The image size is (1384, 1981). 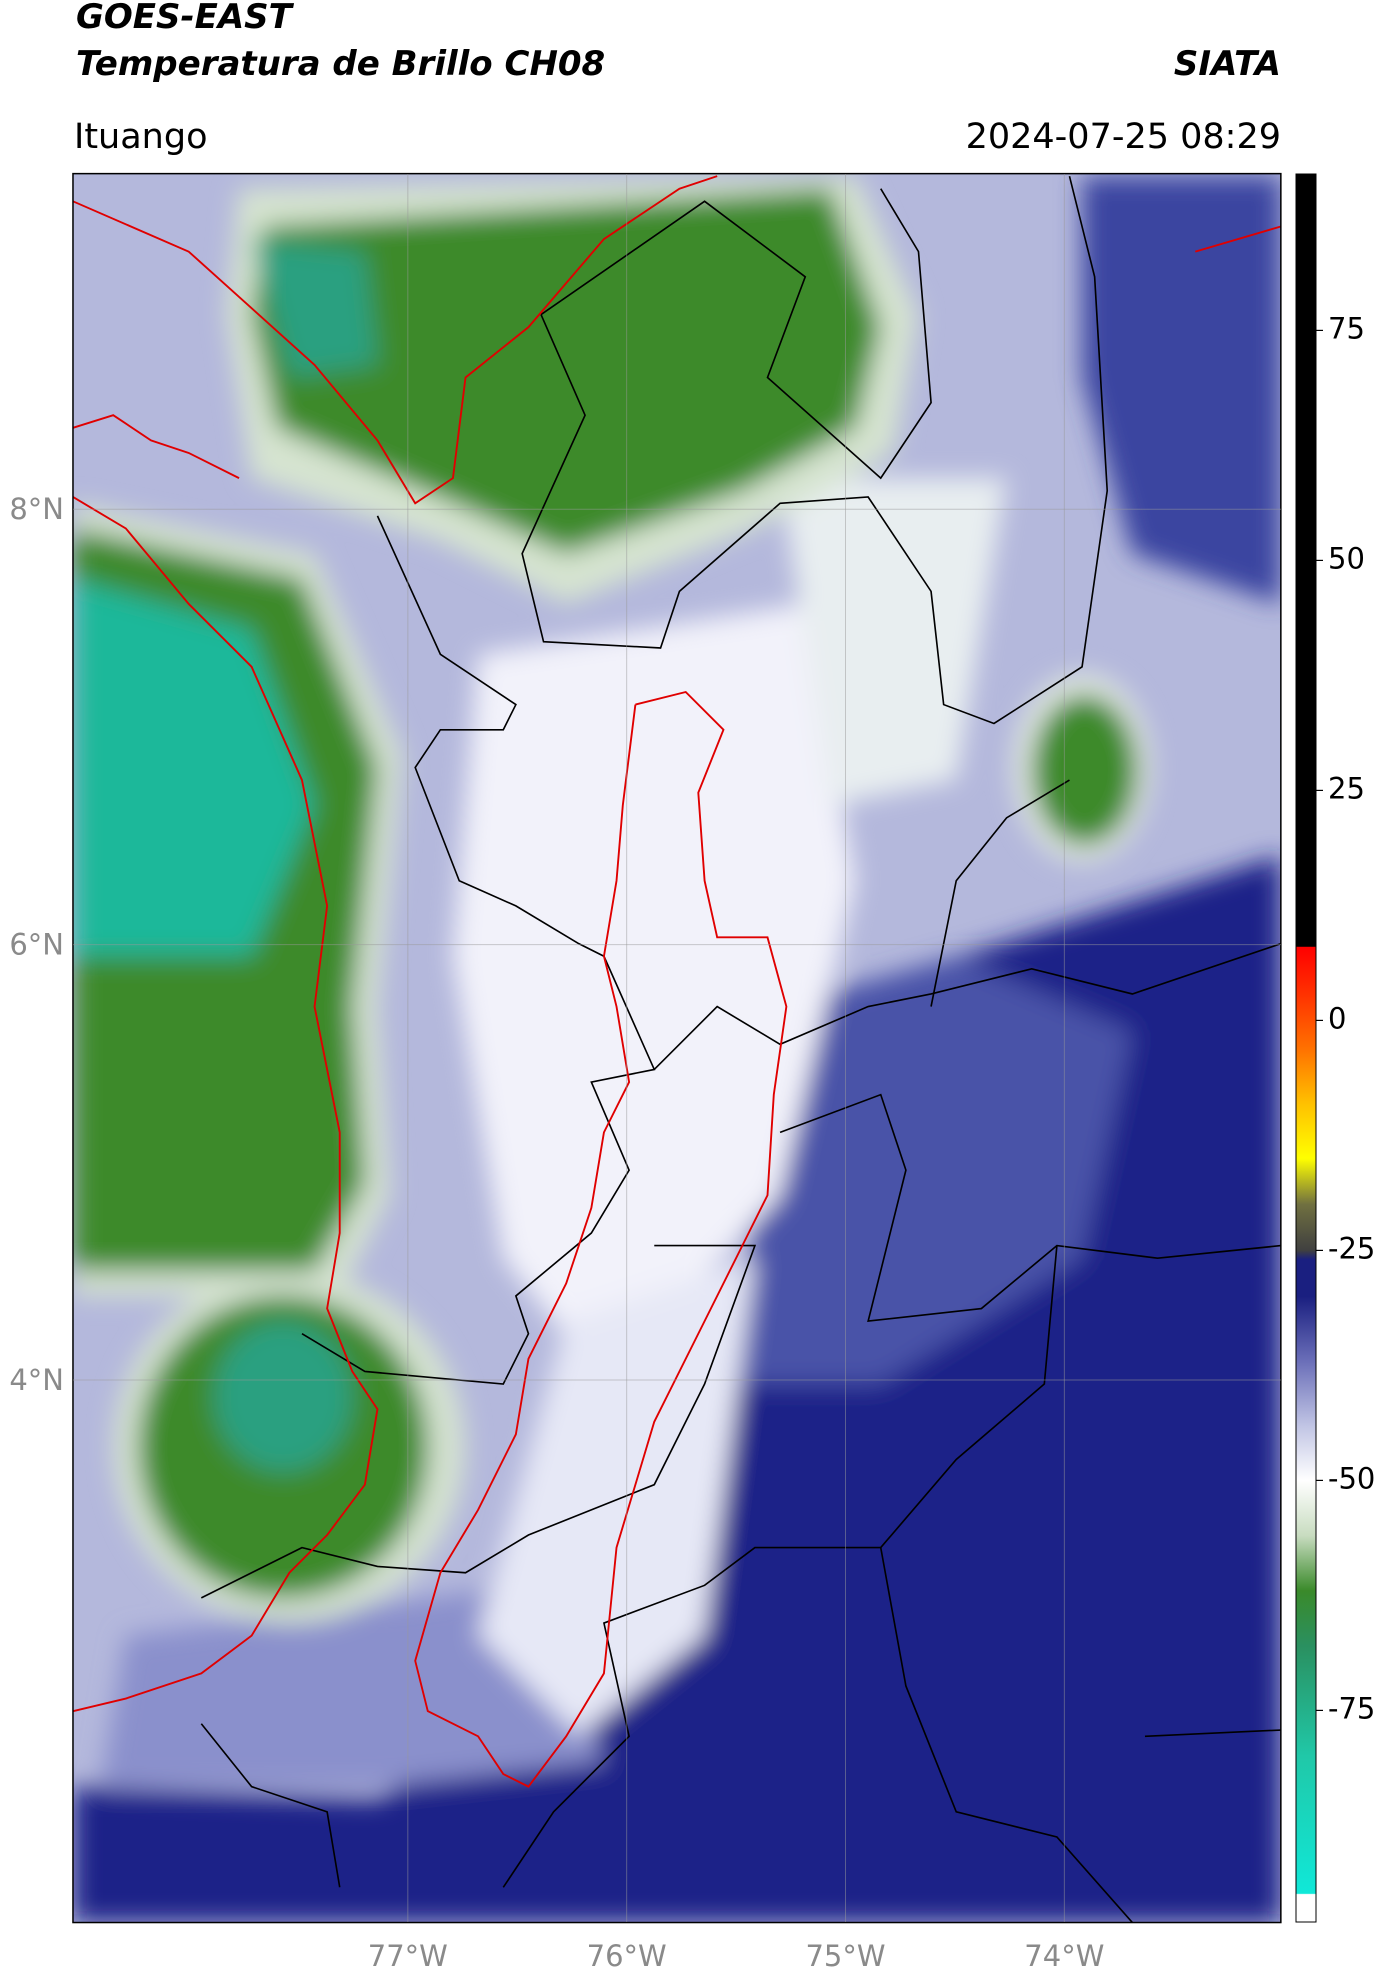 What do you see at coordinates (1346, 328) in the screenshot?
I see `colorbar-tick-label: 75` at bounding box center [1346, 328].